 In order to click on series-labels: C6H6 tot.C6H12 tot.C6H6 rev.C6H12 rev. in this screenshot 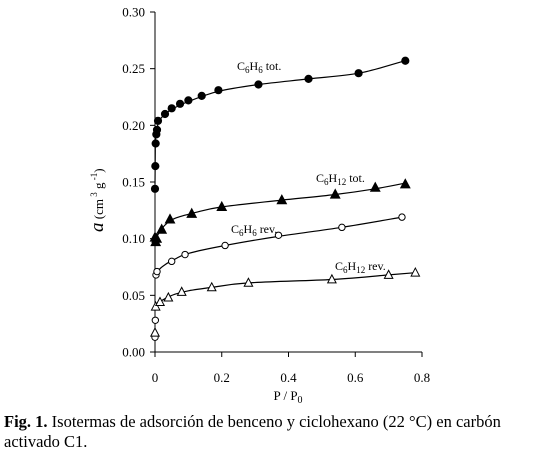, I will do `click(308, 167)`.